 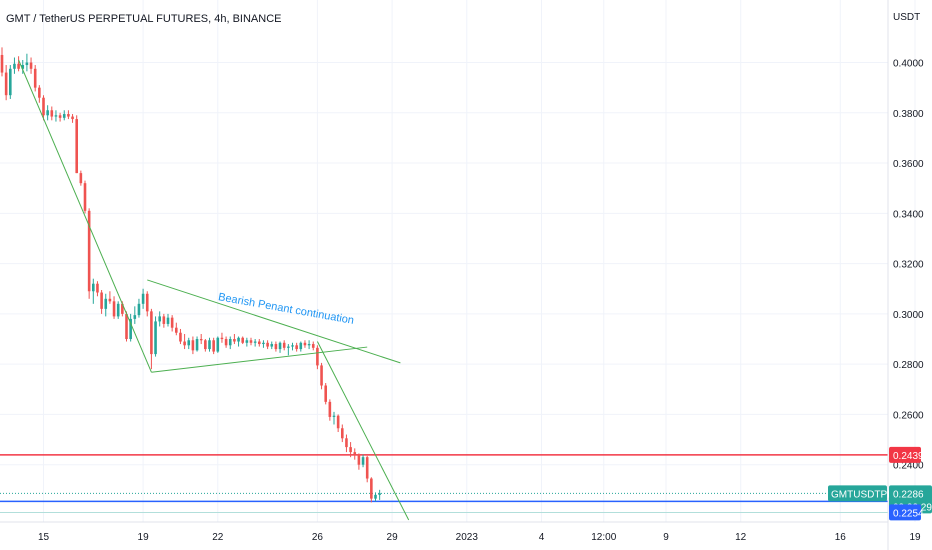 I want to click on trendline-pennant-lower, so click(x=259, y=359).